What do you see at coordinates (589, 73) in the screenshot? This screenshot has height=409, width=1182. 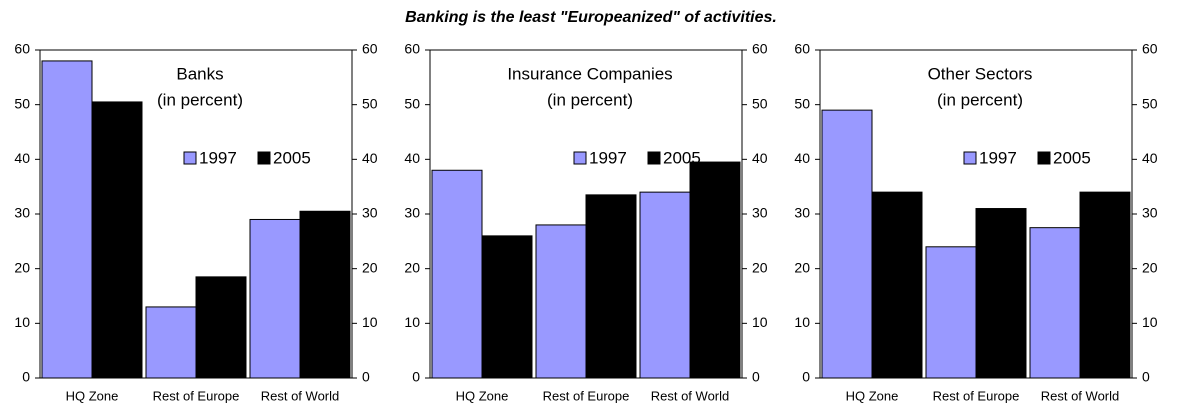 I see `panel-title: Insurance Companies` at bounding box center [589, 73].